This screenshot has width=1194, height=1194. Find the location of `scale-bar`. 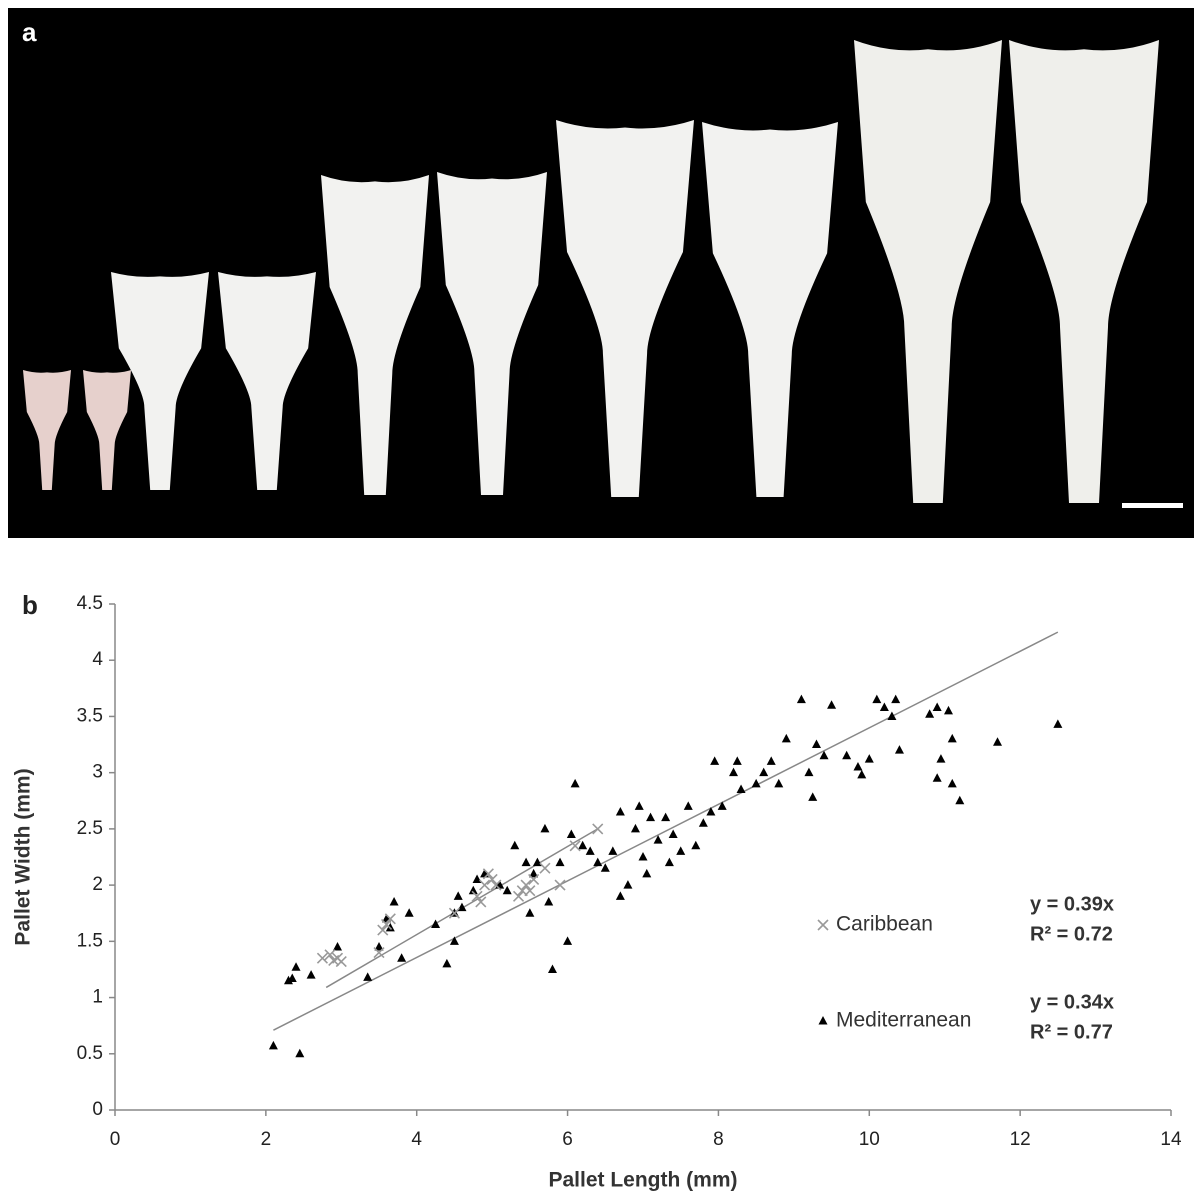

scale-bar is located at coordinates (1152, 505).